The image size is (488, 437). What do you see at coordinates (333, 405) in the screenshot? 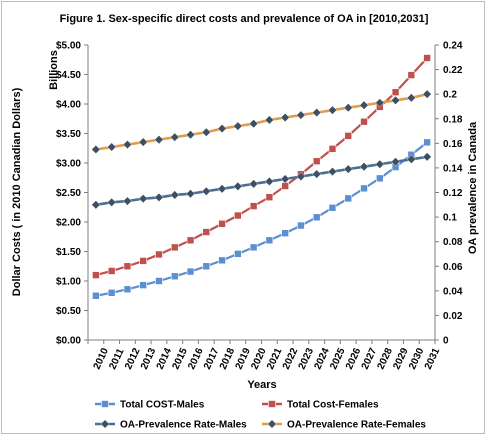
I see `legend-label-1: Total Cost-Females` at bounding box center [333, 405].